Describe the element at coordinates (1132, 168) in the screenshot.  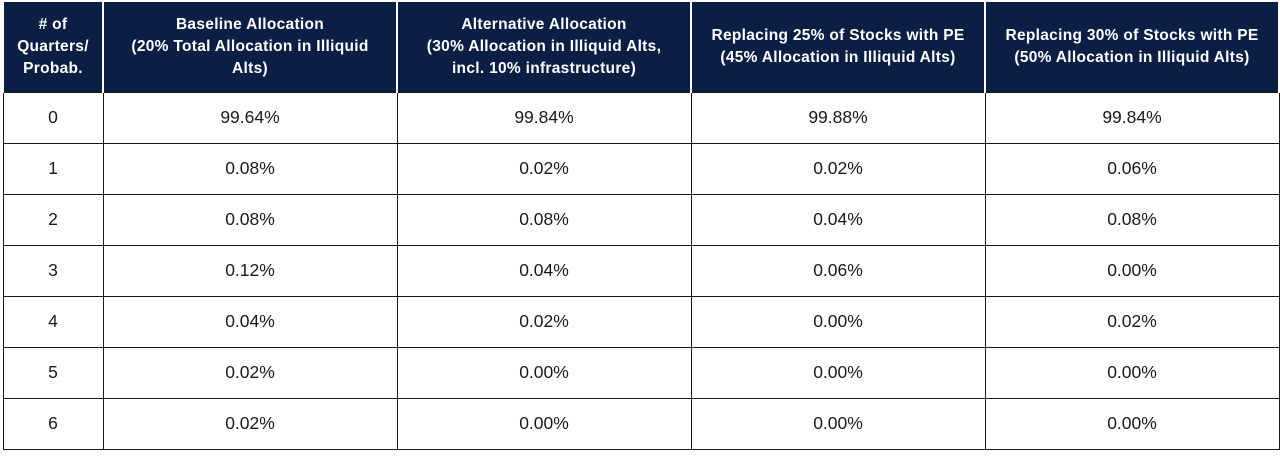
I see `replace-30-cell: 0.06%` at that location.